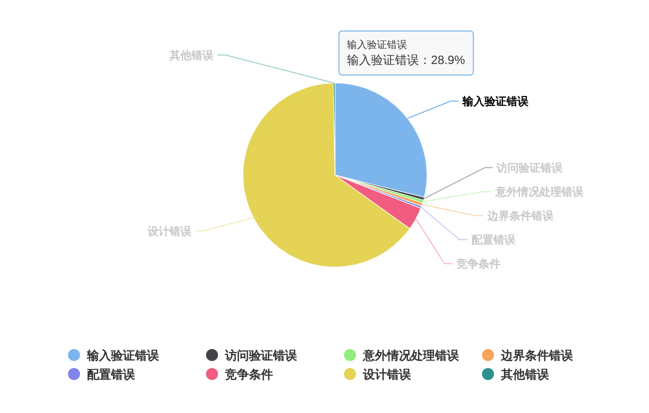  What do you see at coordinates (495, 102) in the screenshot?
I see `slice-label: 输入验证错误` at bounding box center [495, 102].